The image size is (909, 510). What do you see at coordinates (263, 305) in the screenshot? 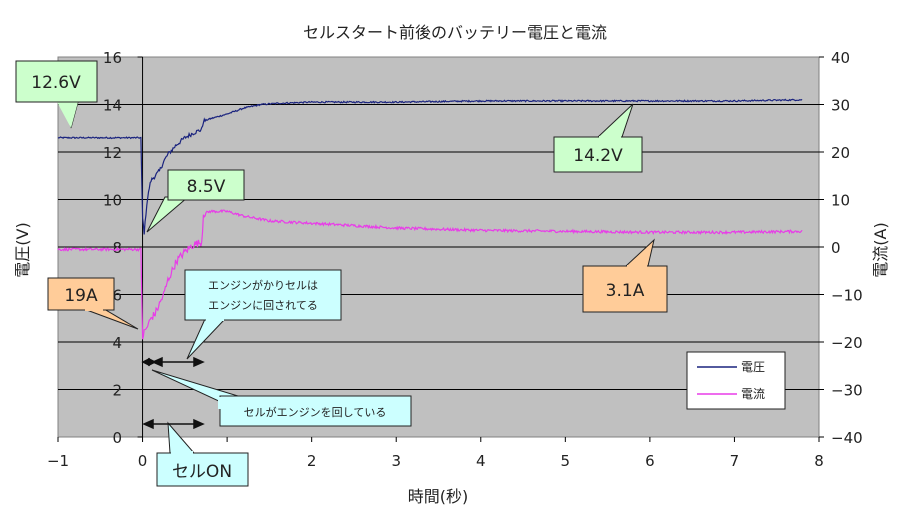
I see `callout-engine-cranking-line2: エンジンに回されてる` at bounding box center [263, 305].